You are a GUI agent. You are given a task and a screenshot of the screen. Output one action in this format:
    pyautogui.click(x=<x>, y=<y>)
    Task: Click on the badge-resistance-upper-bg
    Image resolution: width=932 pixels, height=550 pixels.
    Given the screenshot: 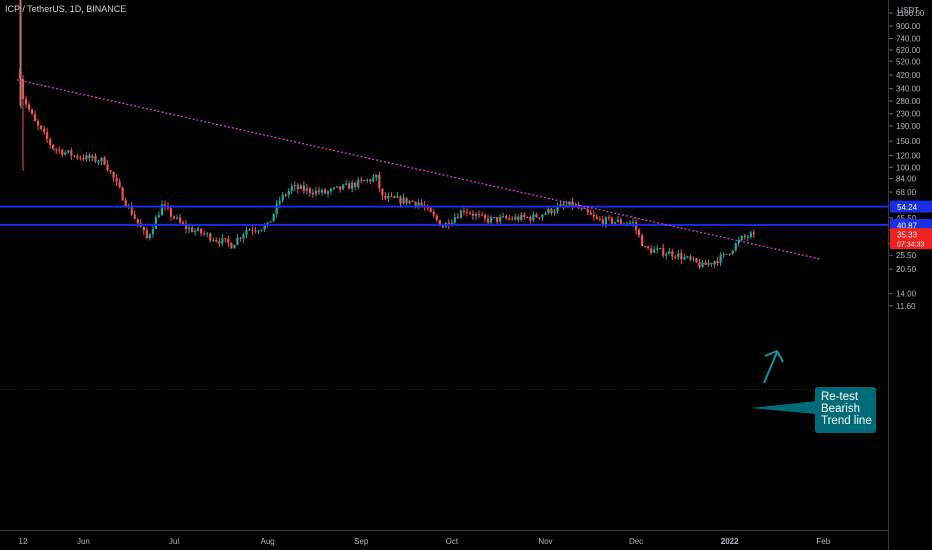 What is the action you would take?
    pyautogui.click(x=911, y=206)
    